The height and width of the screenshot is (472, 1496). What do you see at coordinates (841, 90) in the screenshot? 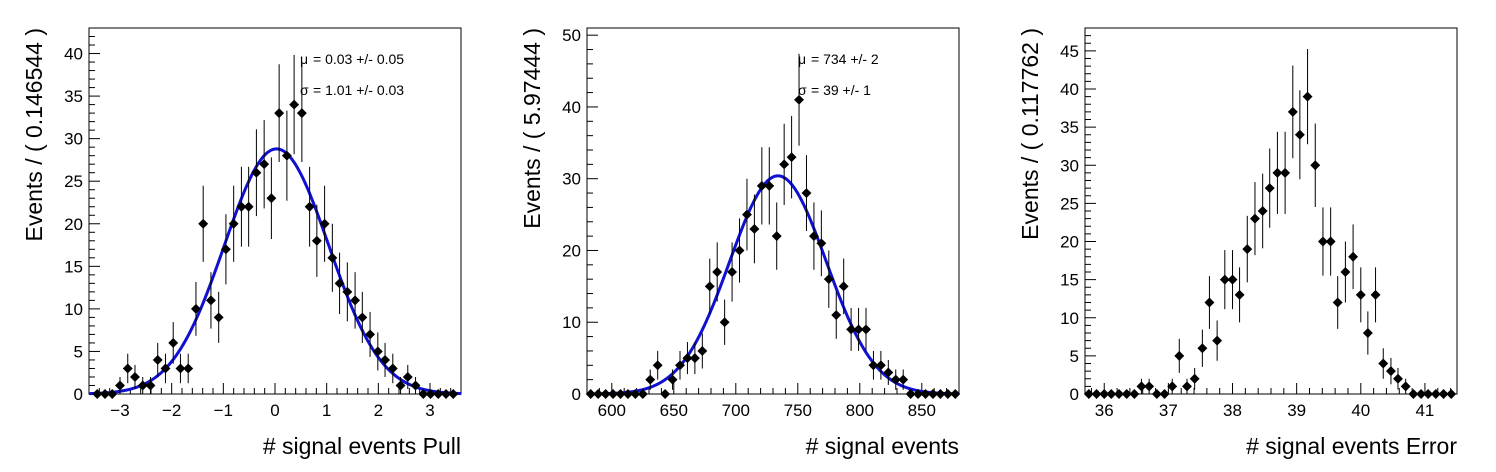
I see `fit-parameter-value: = 39 +/- 1` at bounding box center [841, 90].